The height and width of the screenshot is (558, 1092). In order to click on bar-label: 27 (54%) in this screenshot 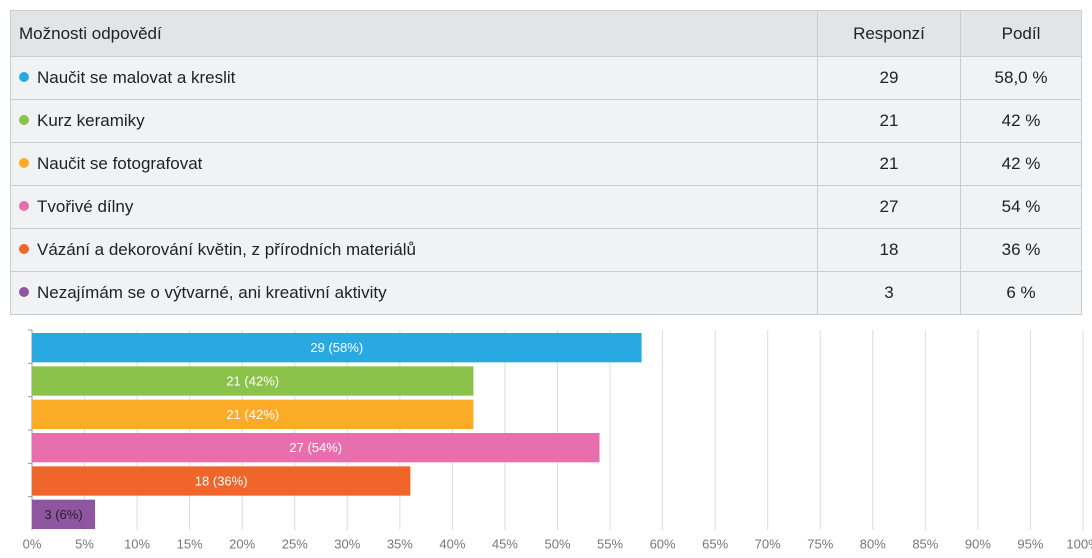, I will do `click(315, 447)`.